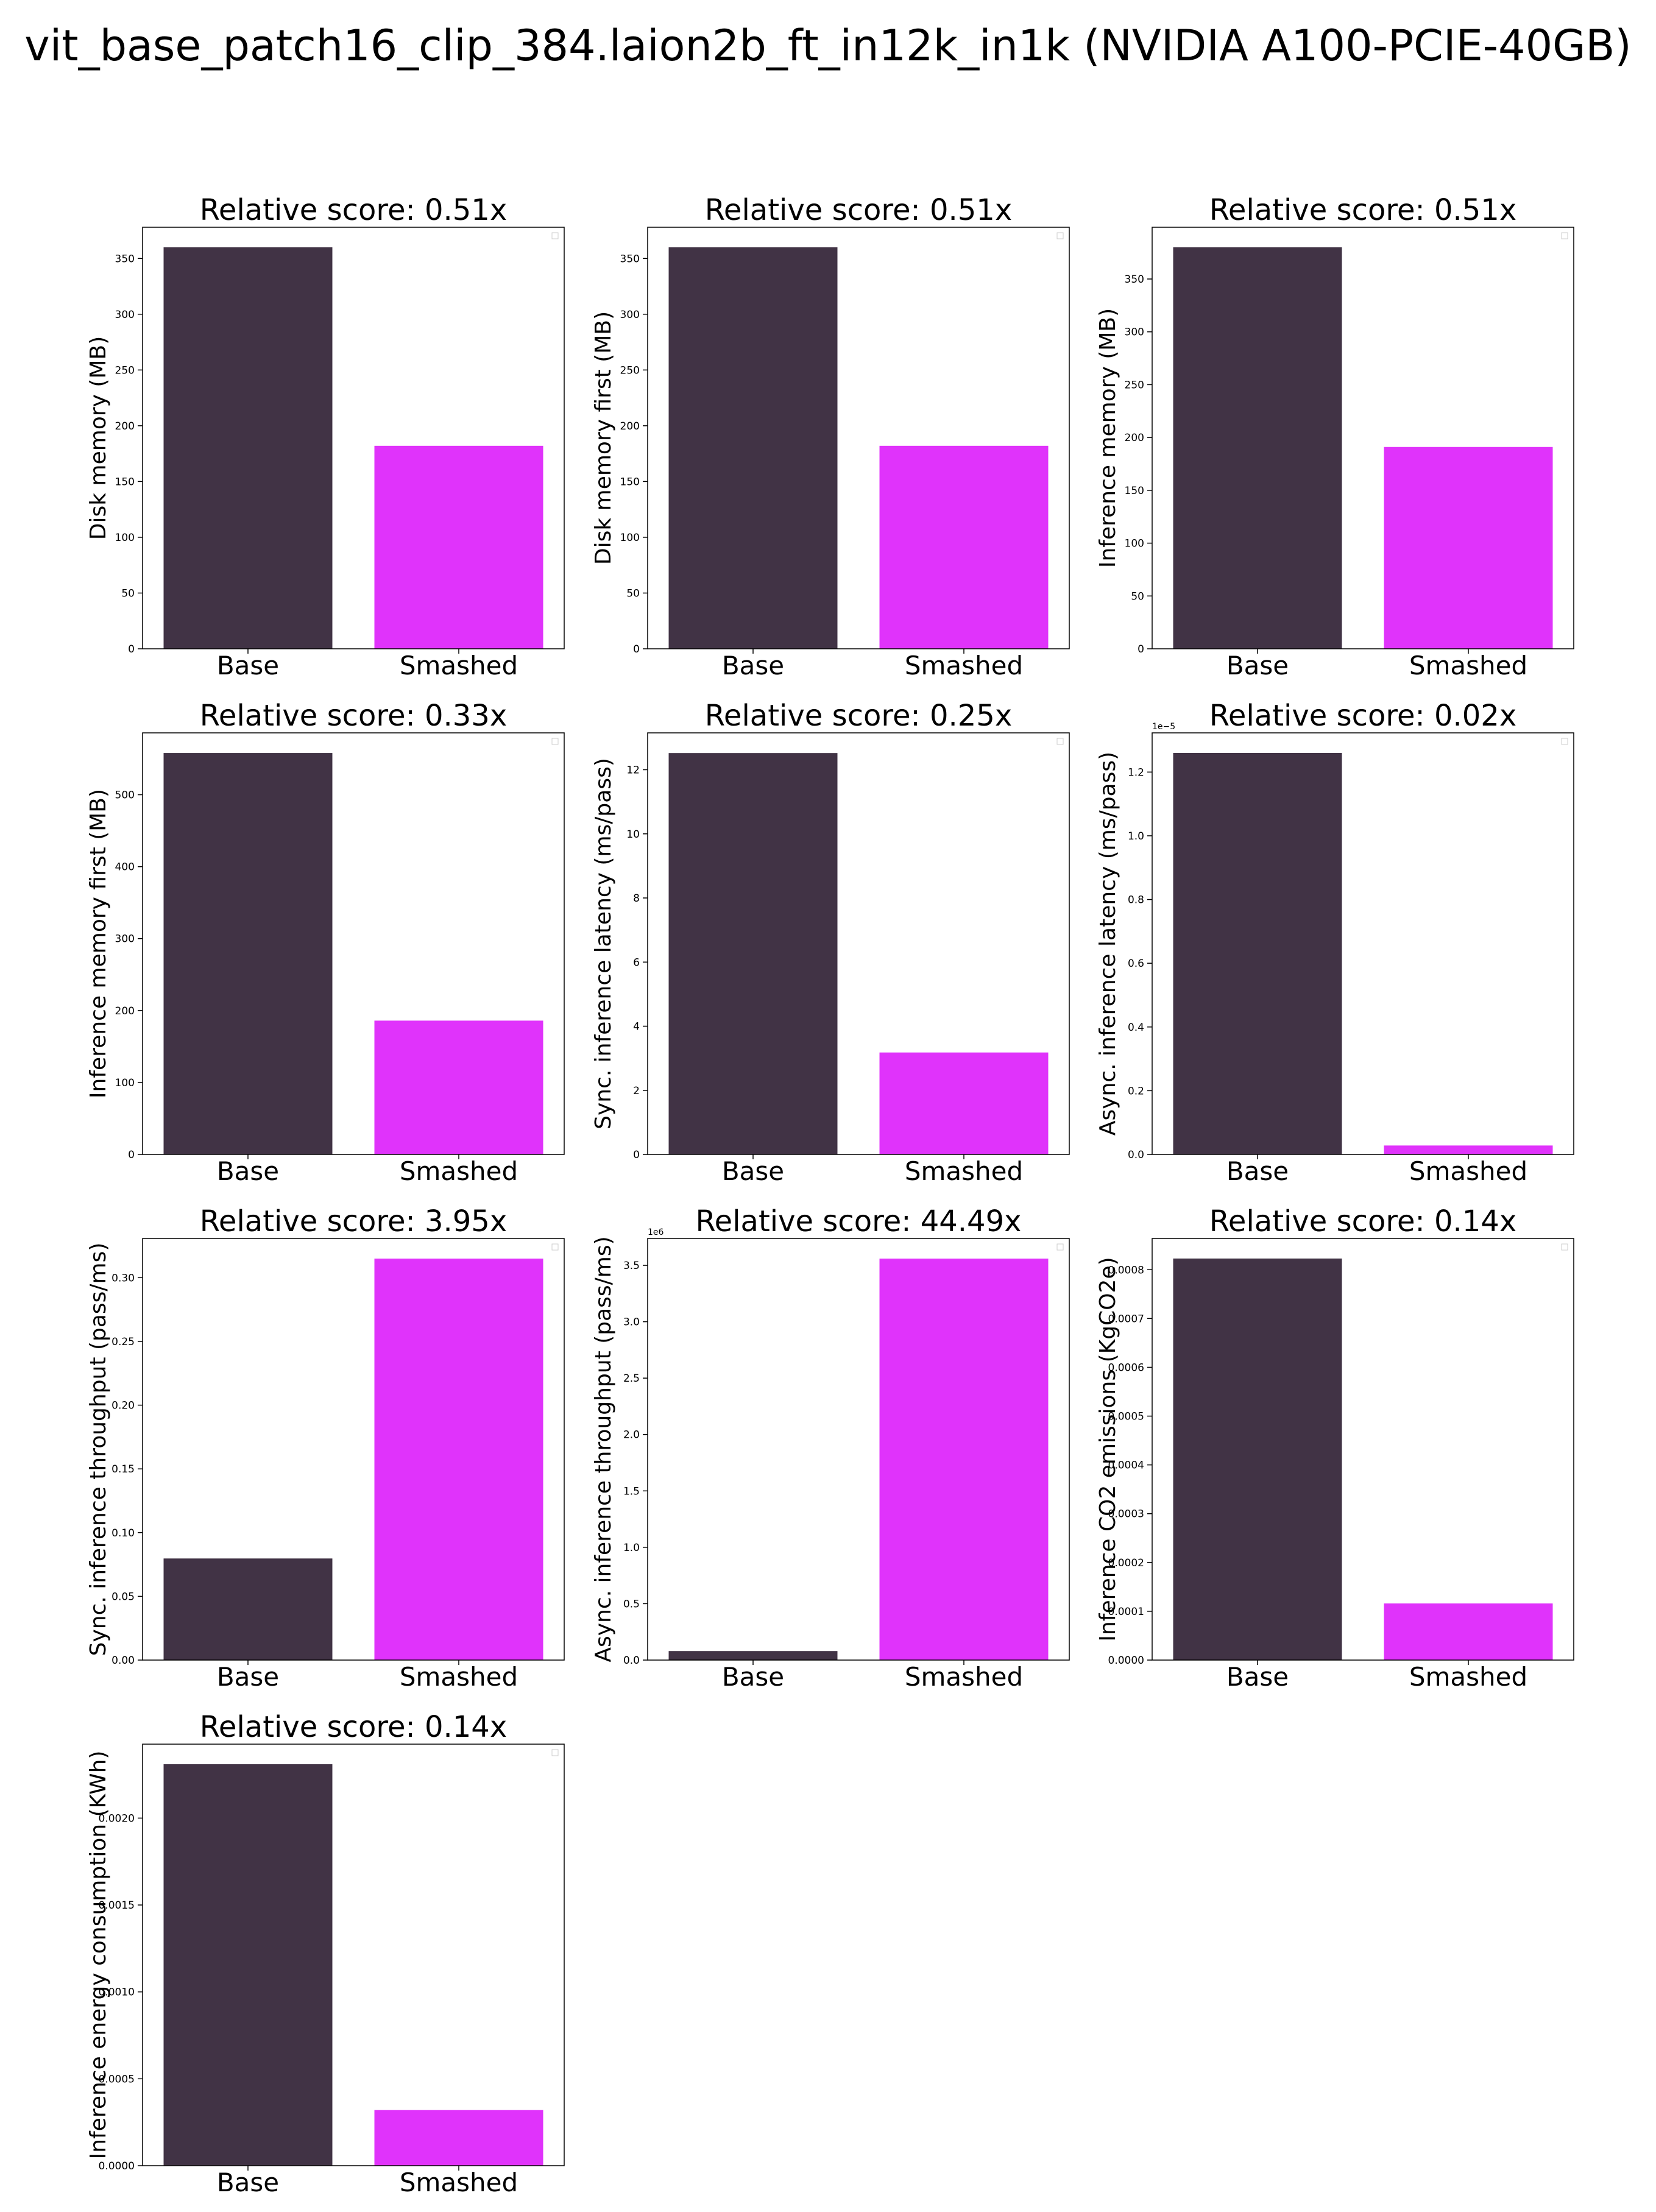 The image size is (1656, 2212). Describe the element at coordinates (1136, 1028) in the screenshot. I see `y-tick-label: 0.4` at that location.